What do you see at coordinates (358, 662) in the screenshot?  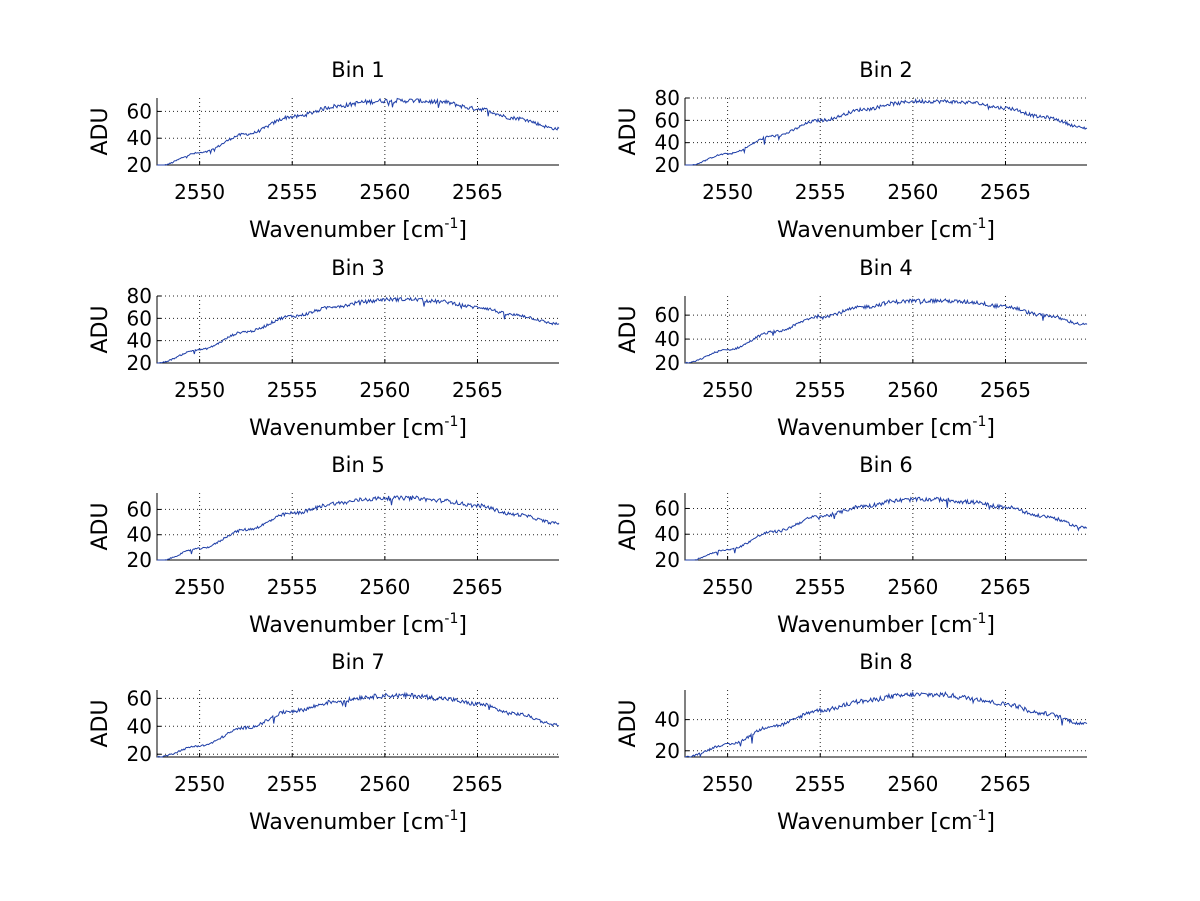 I see `chart-title: Bin 7` at bounding box center [358, 662].